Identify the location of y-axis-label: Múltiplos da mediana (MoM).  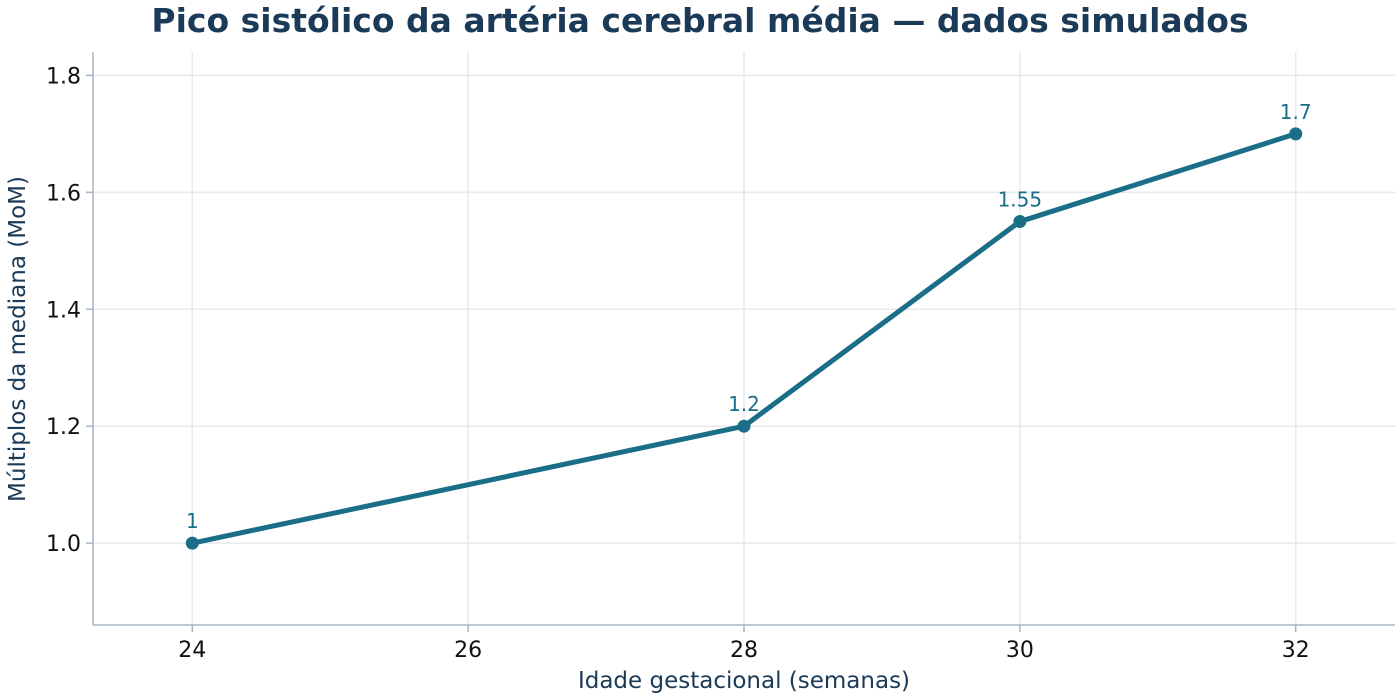
(18, 339).